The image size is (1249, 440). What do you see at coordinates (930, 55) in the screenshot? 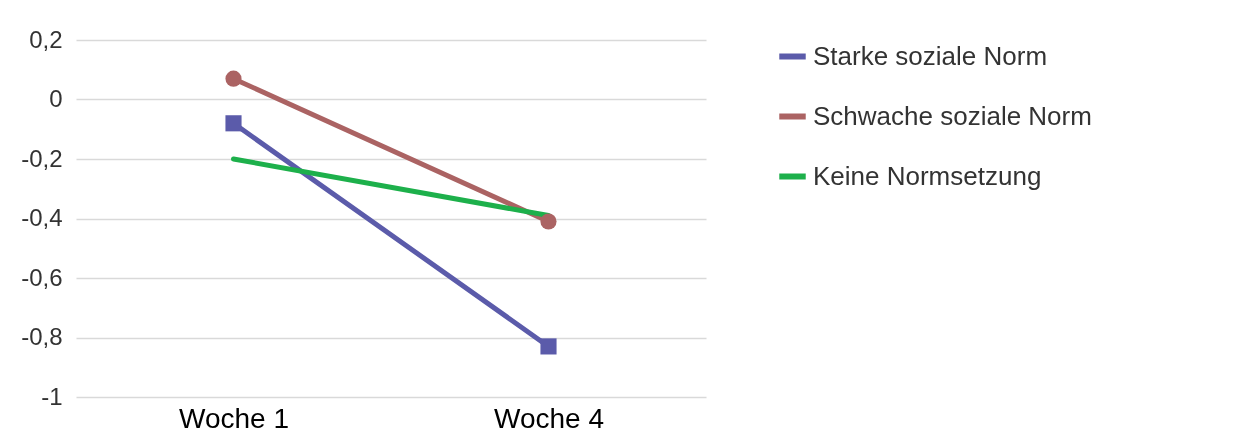
I see `legend-label: Starke soziale Norm` at bounding box center [930, 55].